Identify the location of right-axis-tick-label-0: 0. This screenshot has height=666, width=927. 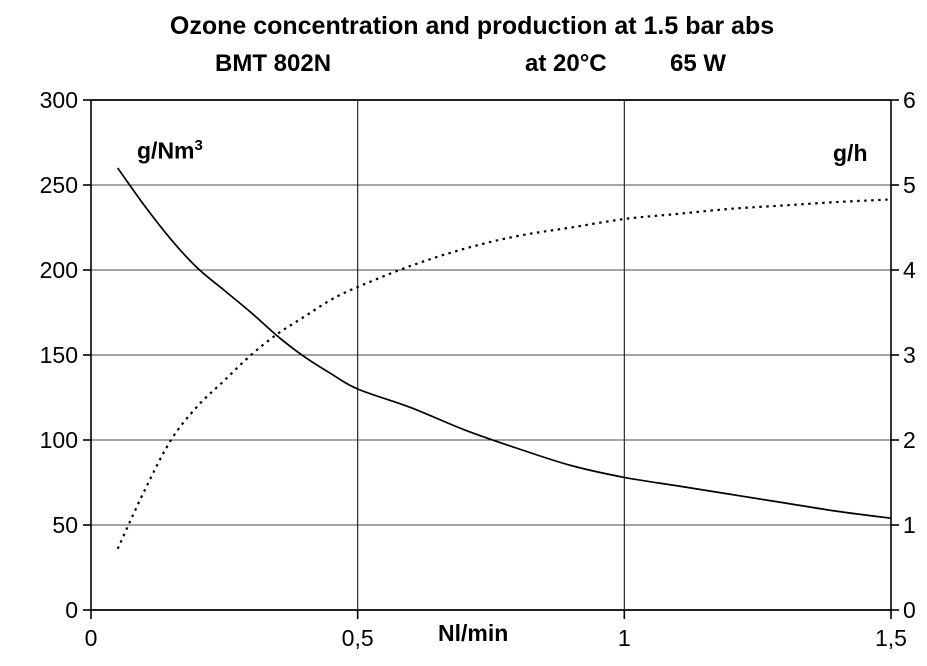
(909, 610).